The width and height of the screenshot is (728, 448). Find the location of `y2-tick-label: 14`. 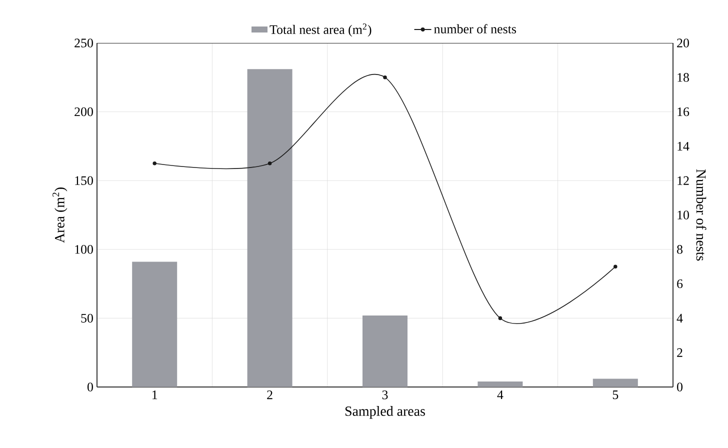

y2-tick-label: 14 is located at coordinates (684, 146).